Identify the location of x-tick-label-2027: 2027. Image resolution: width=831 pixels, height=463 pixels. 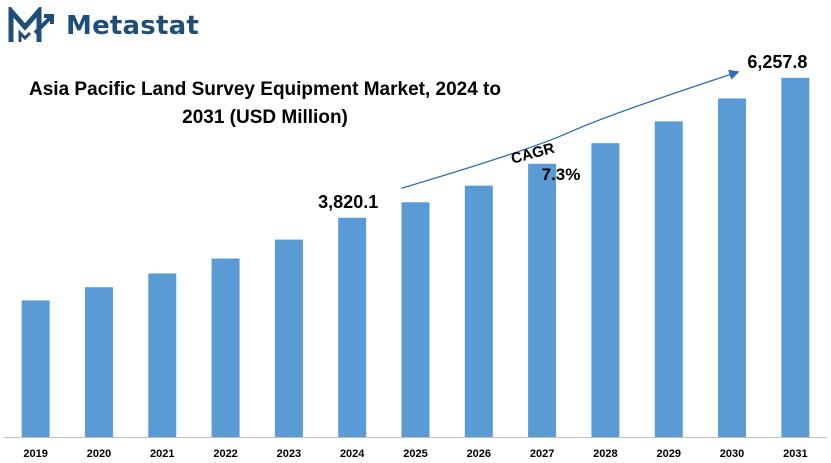
(542, 454).